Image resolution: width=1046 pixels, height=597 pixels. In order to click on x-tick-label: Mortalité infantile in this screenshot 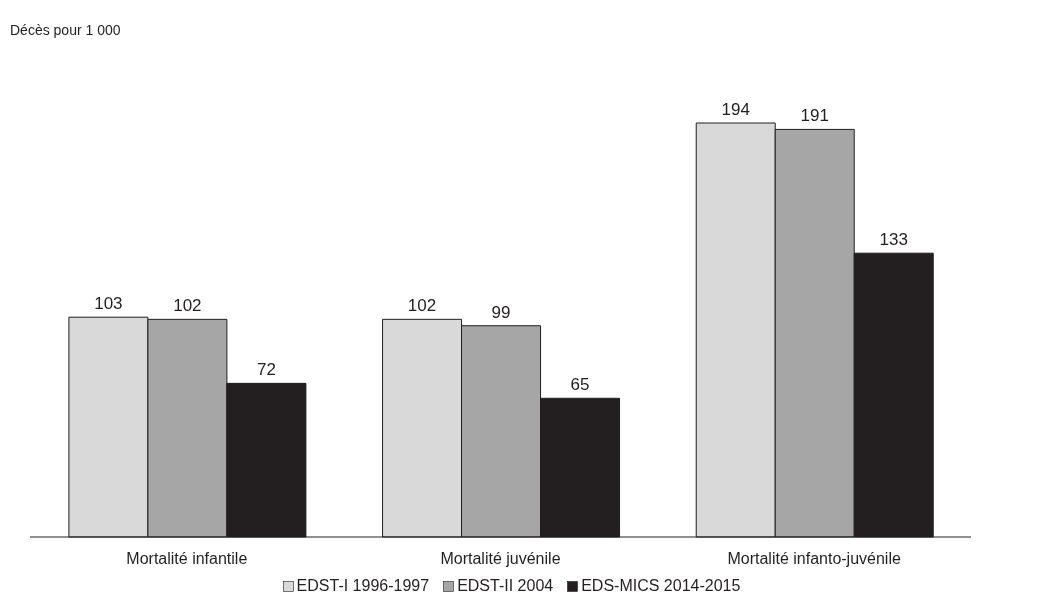, I will do `click(187, 559)`.